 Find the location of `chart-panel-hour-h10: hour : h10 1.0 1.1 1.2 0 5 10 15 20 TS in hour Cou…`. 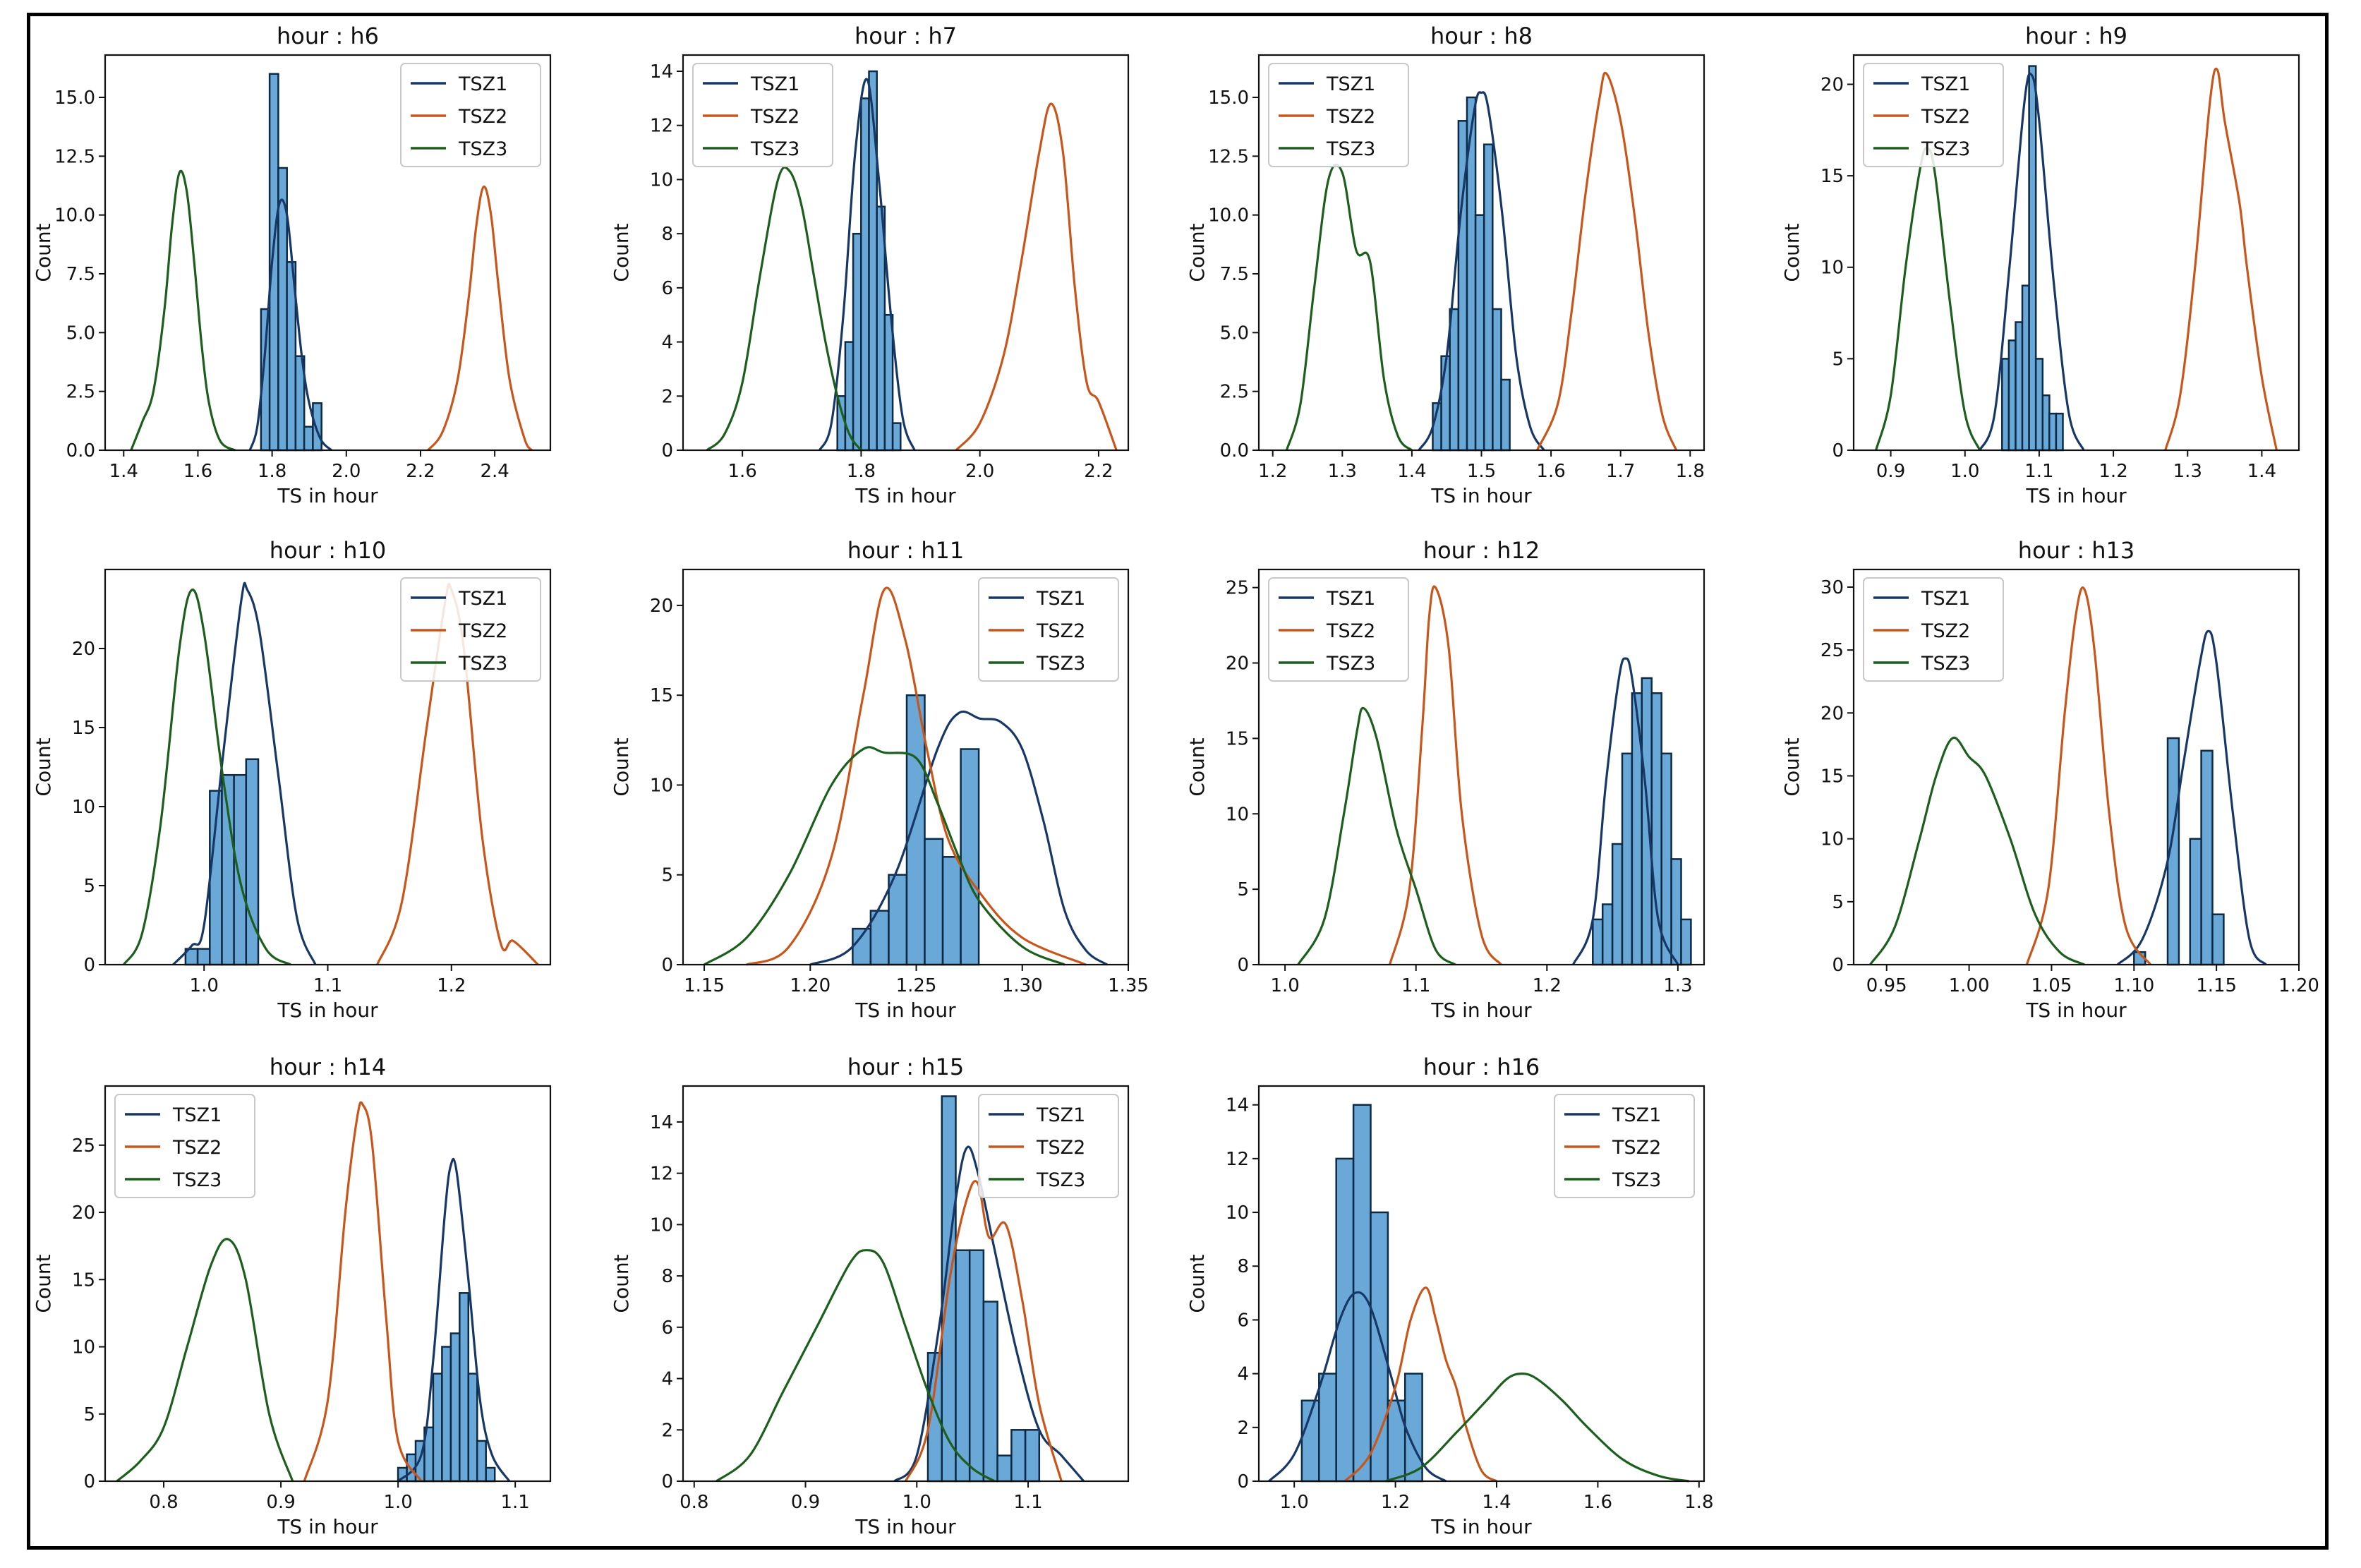

chart-panel-hour-h10: hour : h10 1.0 1.1 1.2 0 5 10 15 20 TS in hour Cou… is located at coordinates (292, 780).